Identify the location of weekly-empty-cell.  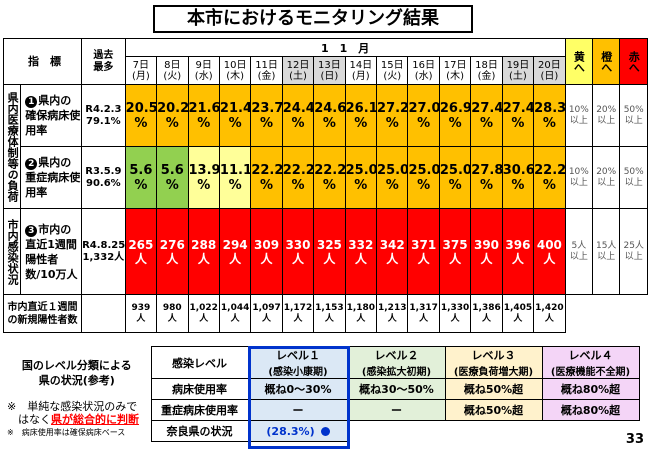
(606, 313).